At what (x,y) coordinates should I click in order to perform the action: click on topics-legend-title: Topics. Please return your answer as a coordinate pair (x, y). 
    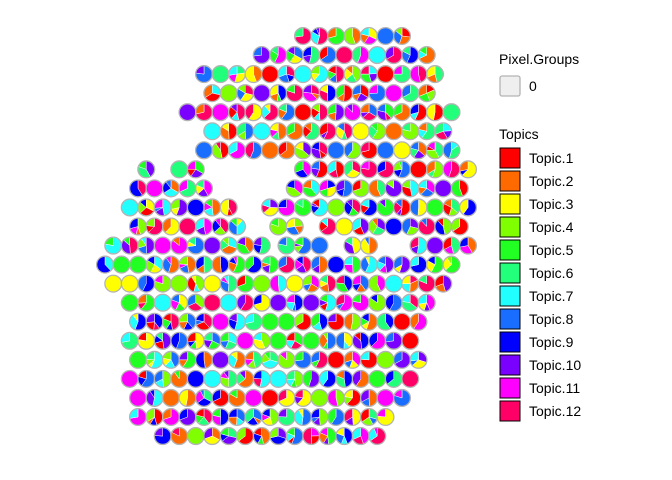
    Looking at the image, I should click on (519, 134).